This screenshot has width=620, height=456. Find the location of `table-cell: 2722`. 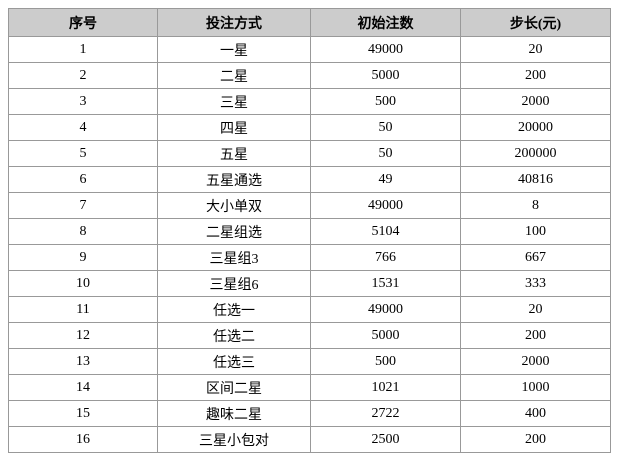

table-cell: 2722 is located at coordinates (385, 413).